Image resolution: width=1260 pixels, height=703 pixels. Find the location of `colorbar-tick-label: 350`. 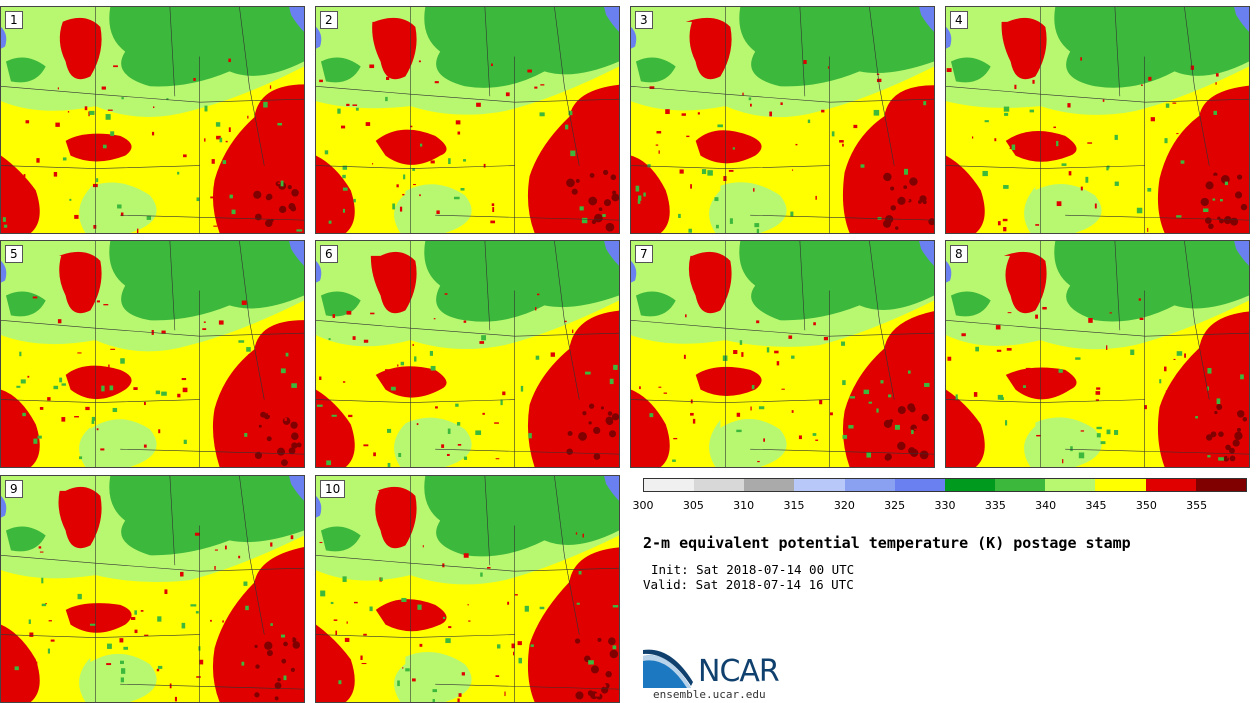

colorbar-tick-label: 350 is located at coordinates (1146, 505).